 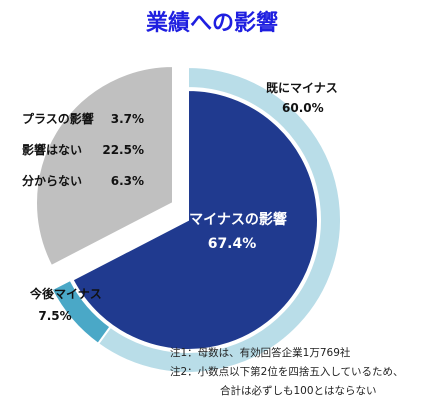 What do you see at coordinates (232, 244) in the screenshot?
I see `value-minus-impact: 67.4%` at bounding box center [232, 244].